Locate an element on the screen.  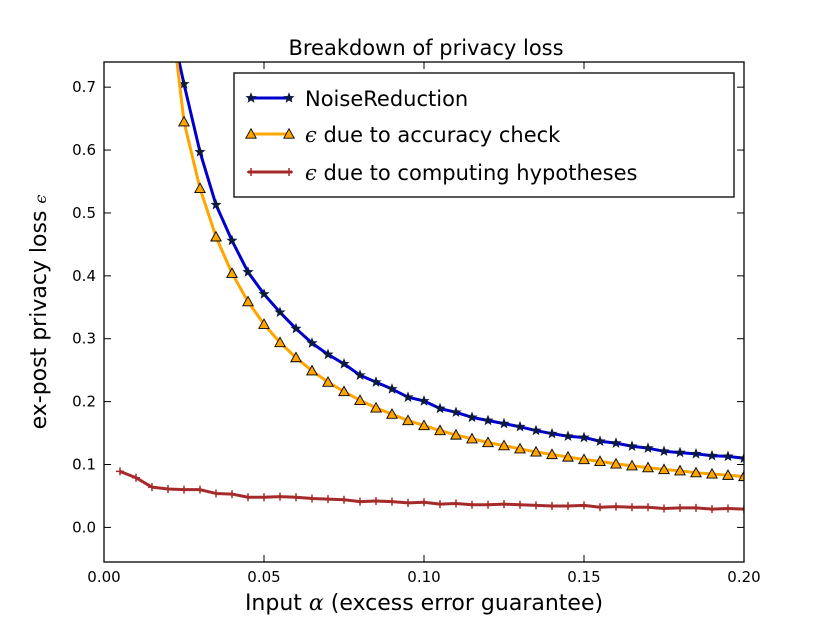
legend-label: ϵ due to computing hypotheses is located at coordinates (471, 173).